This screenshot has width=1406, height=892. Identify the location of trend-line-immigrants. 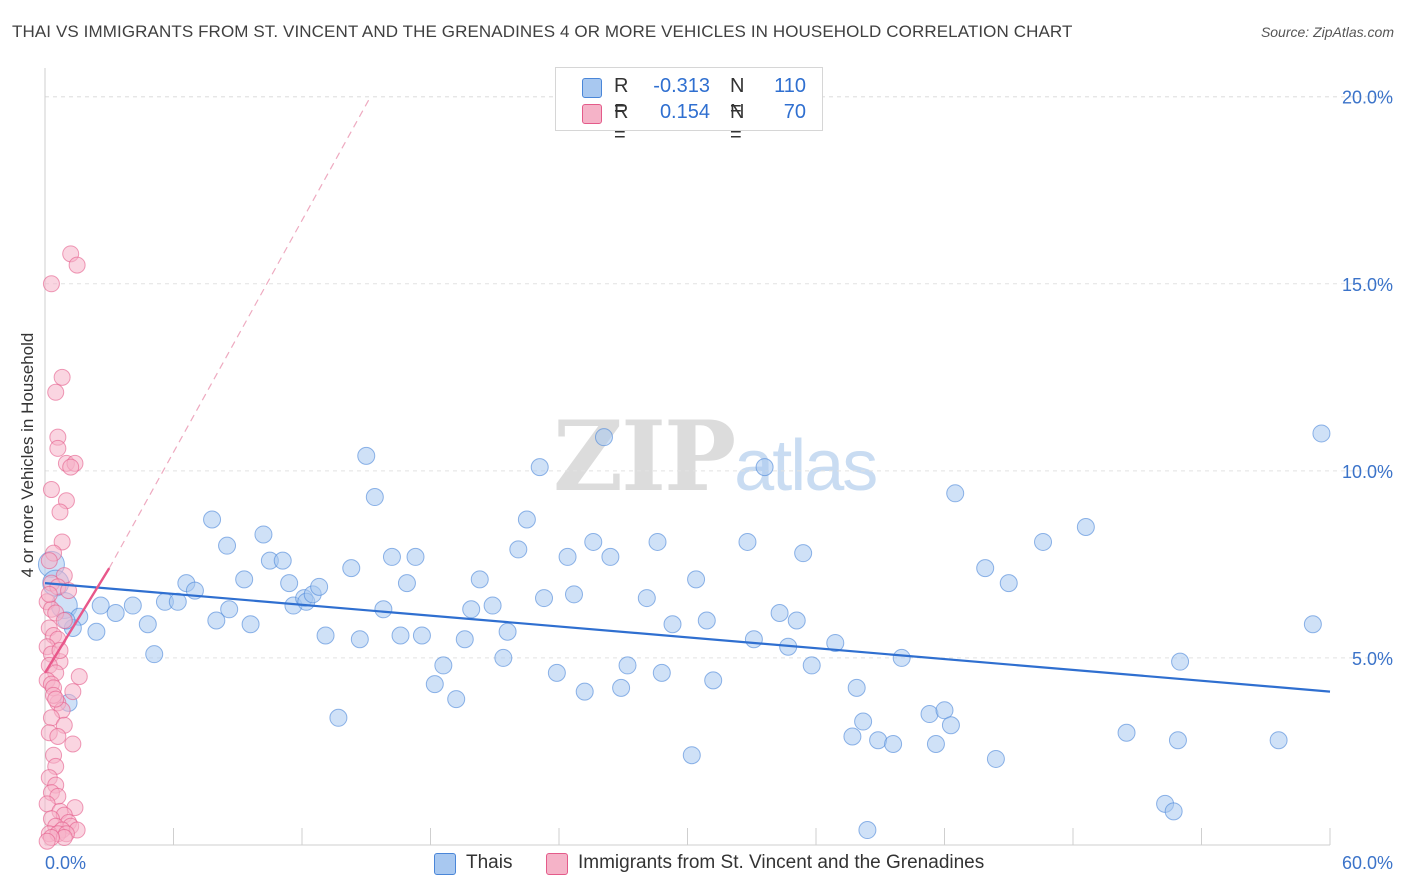
(77, 620).